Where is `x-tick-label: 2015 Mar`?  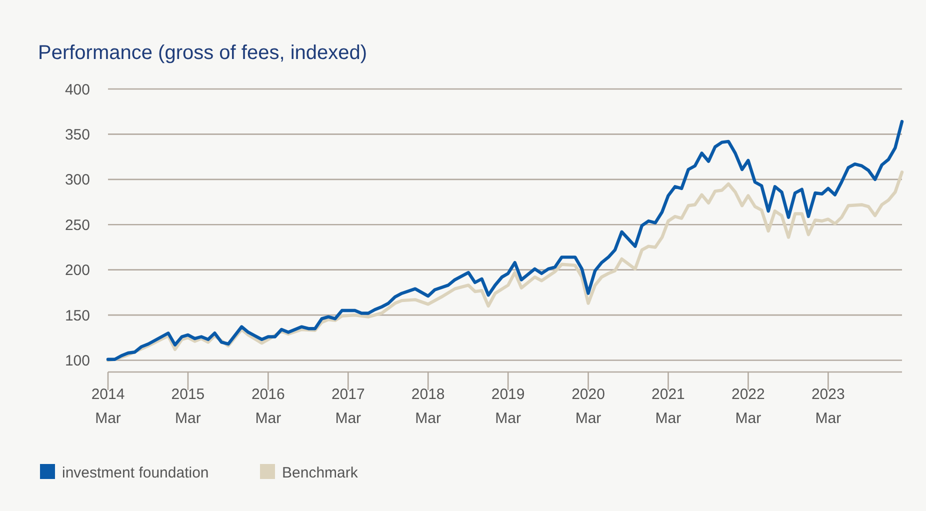 x-tick-label: 2015 Mar is located at coordinates (188, 406).